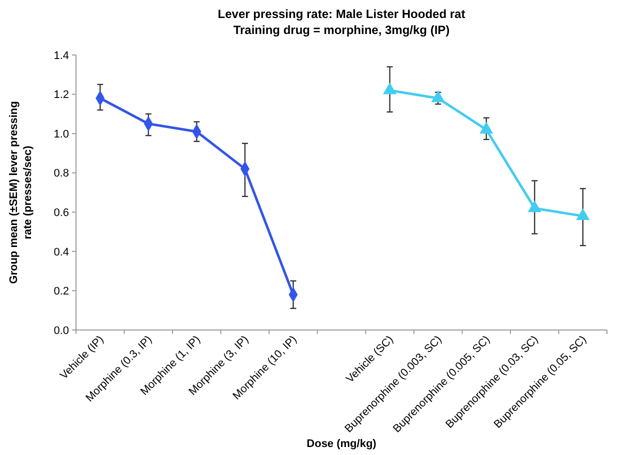 The image size is (617, 455). I want to click on y-tick-label: 1.0, so click(61, 134).